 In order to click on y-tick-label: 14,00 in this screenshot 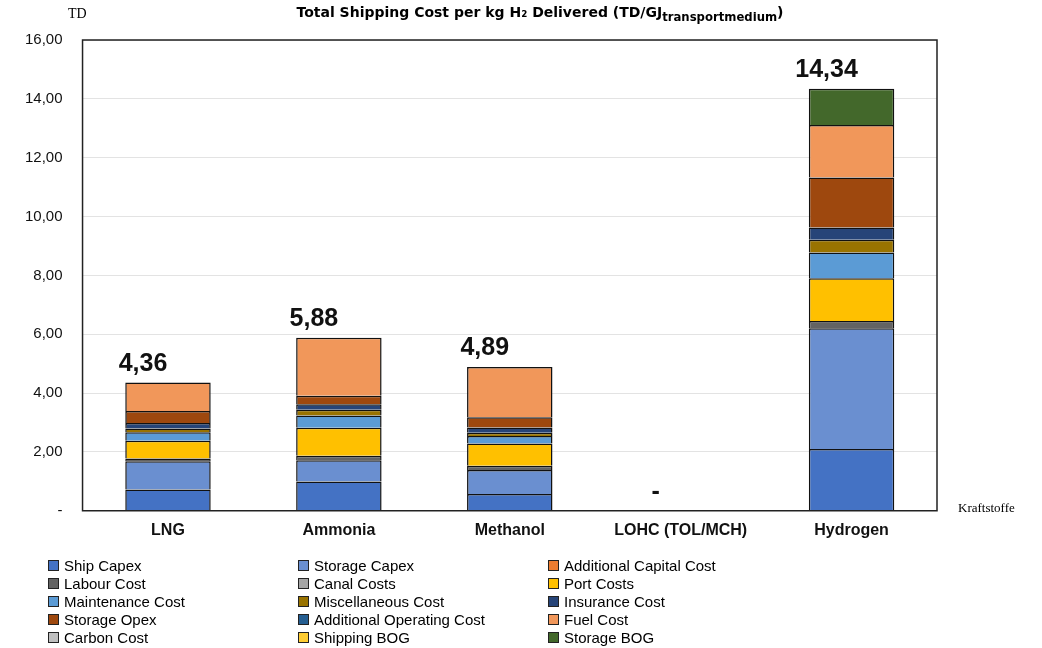, I will do `click(43, 97)`.